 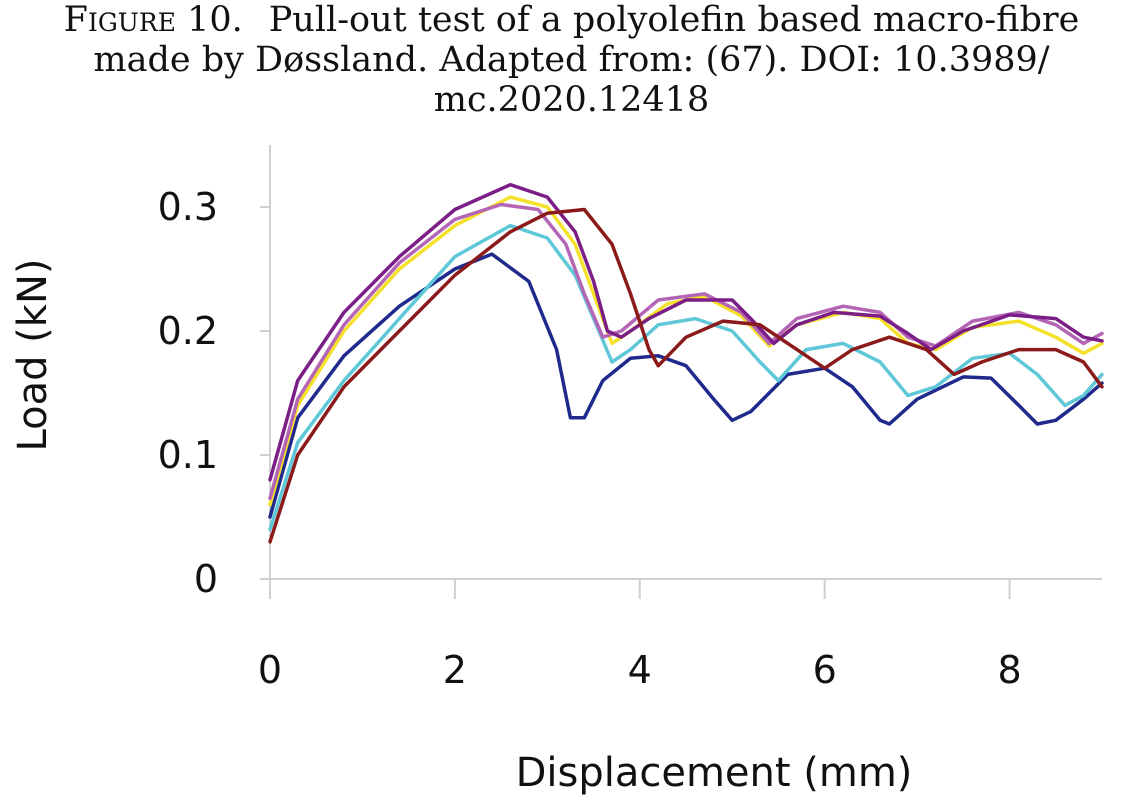 What do you see at coordinates (188, 331) in the screenshot?
I see `y-tick-label: 0.2` at bounding box center [188, 331].